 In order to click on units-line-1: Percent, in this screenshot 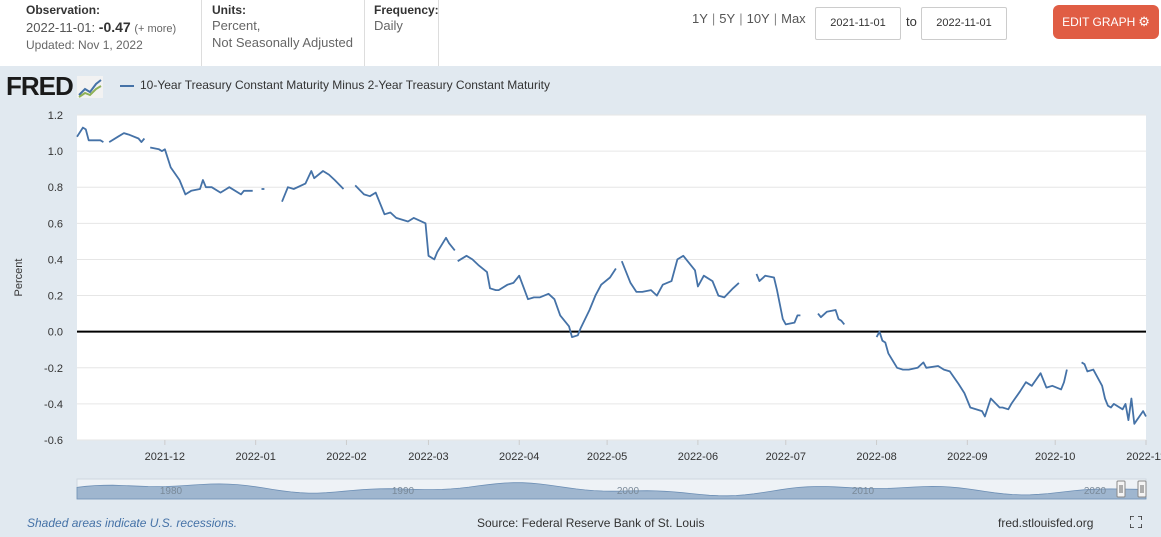, I will do `click(236, 25)`.